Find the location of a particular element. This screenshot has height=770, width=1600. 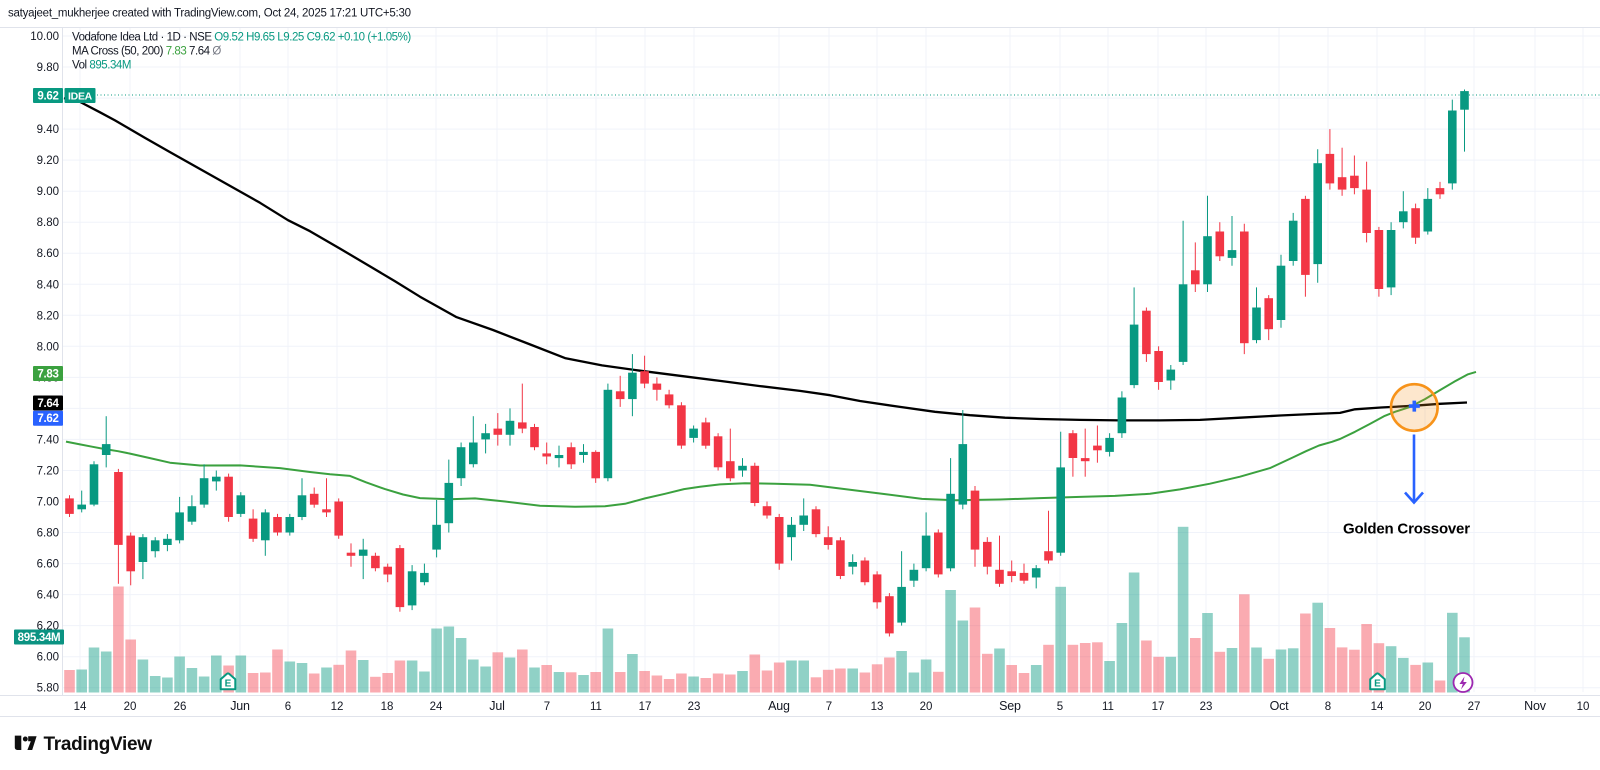

svg-text: 8.40 is located at coordinates (48, 285).